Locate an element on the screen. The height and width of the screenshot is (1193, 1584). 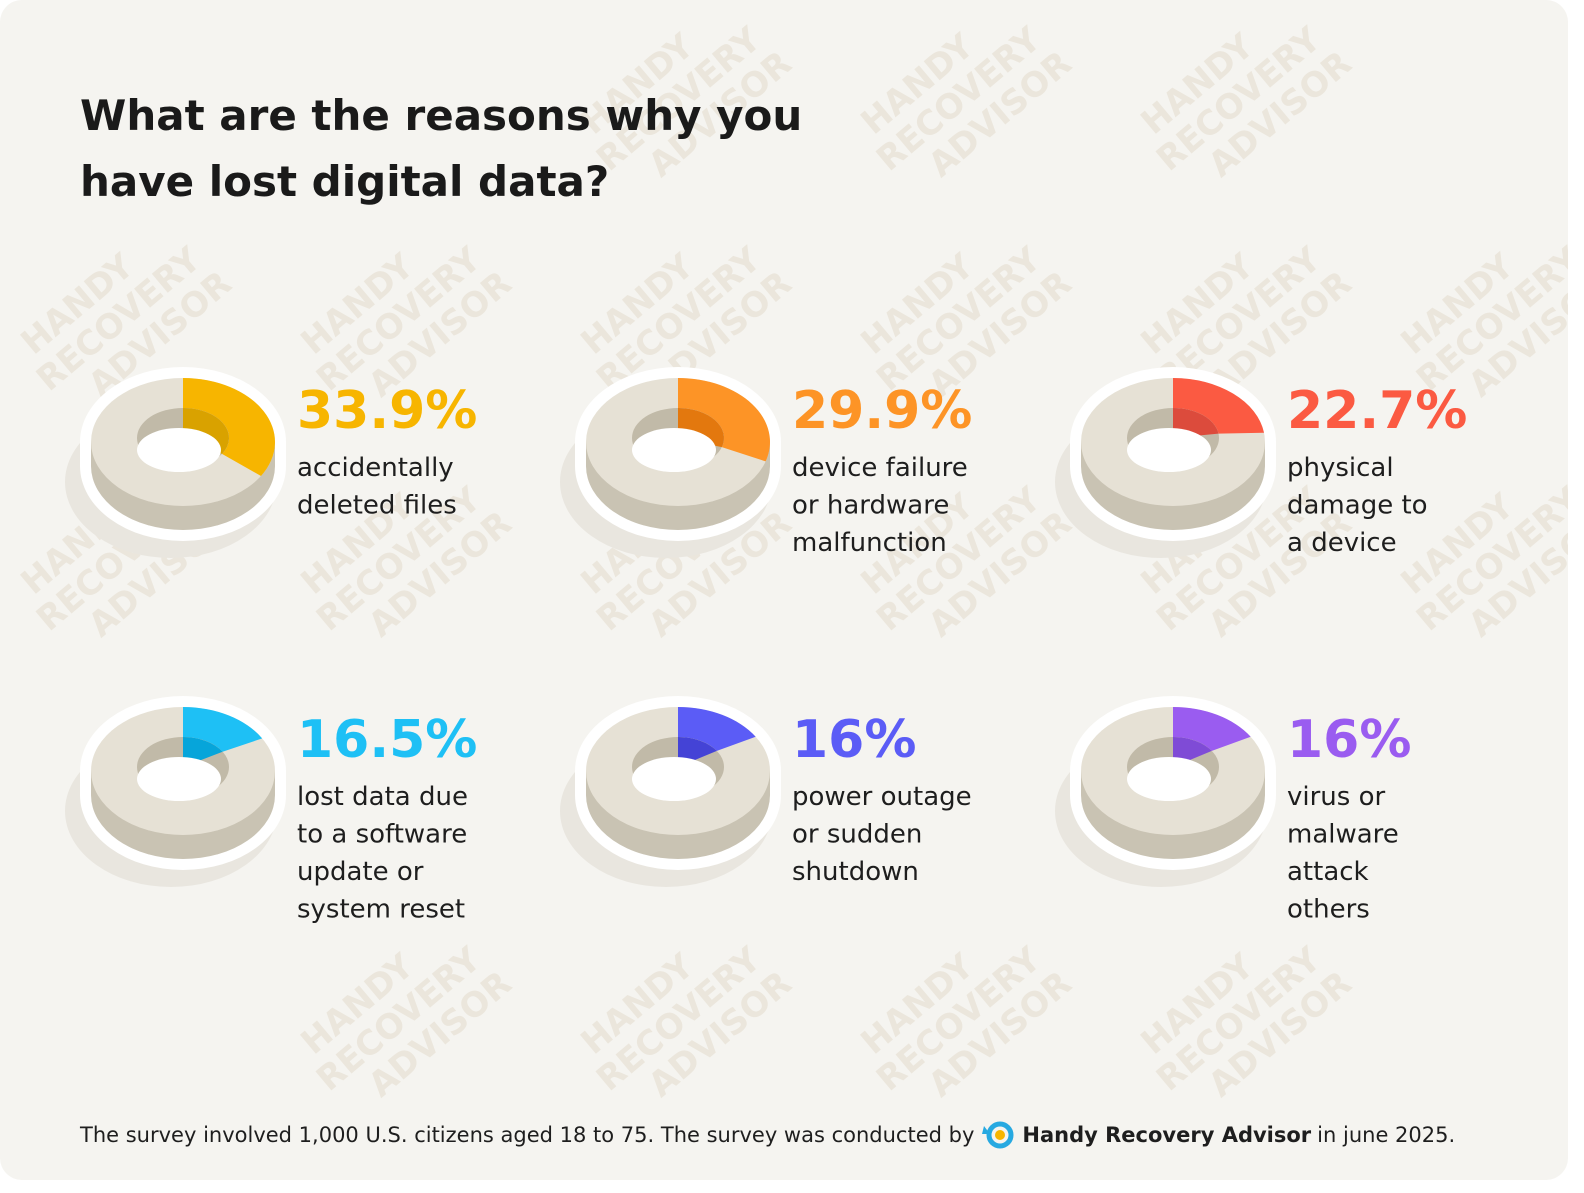
category-label: deleted files is located at coordinates (377, 506).